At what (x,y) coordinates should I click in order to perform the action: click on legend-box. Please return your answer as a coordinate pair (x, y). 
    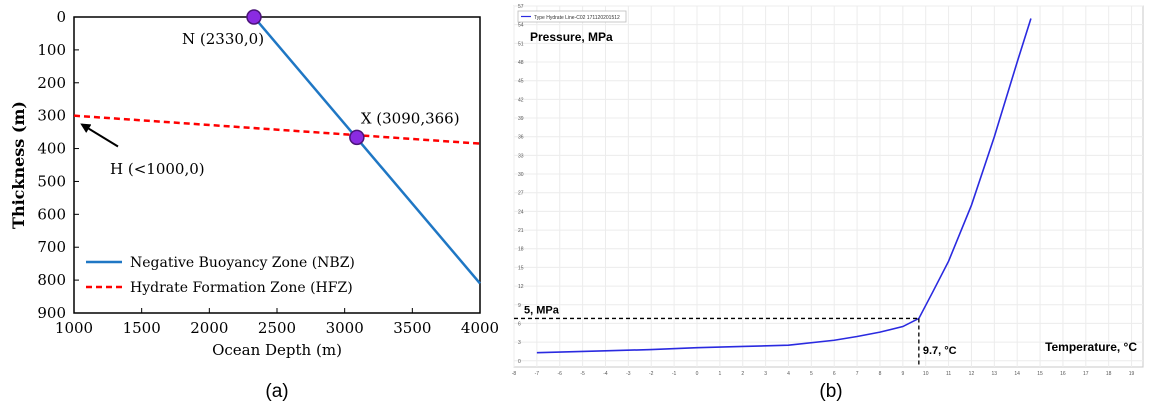
    Looking at the image, I should click on (572, 16).